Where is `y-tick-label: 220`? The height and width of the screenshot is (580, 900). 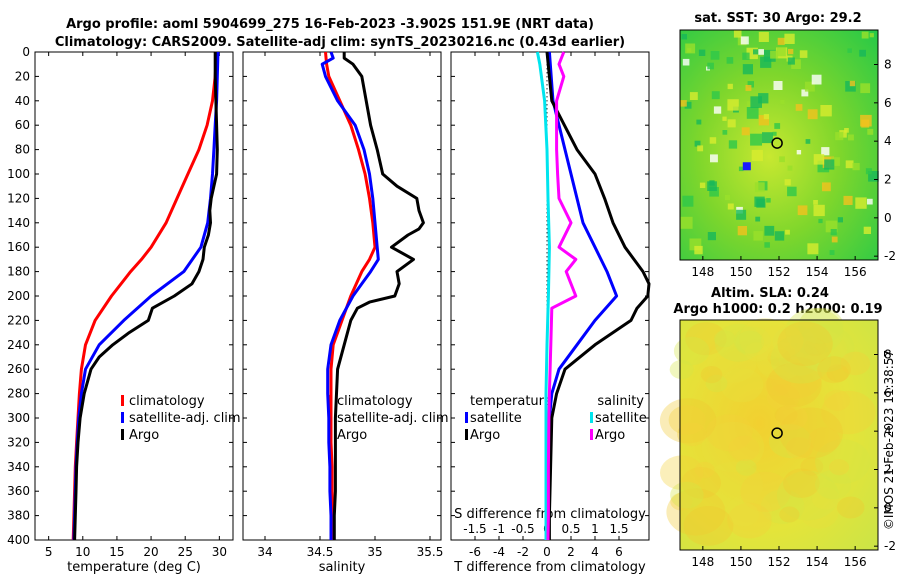 y-tick-label: 220 is located at coordinates (18, 320).